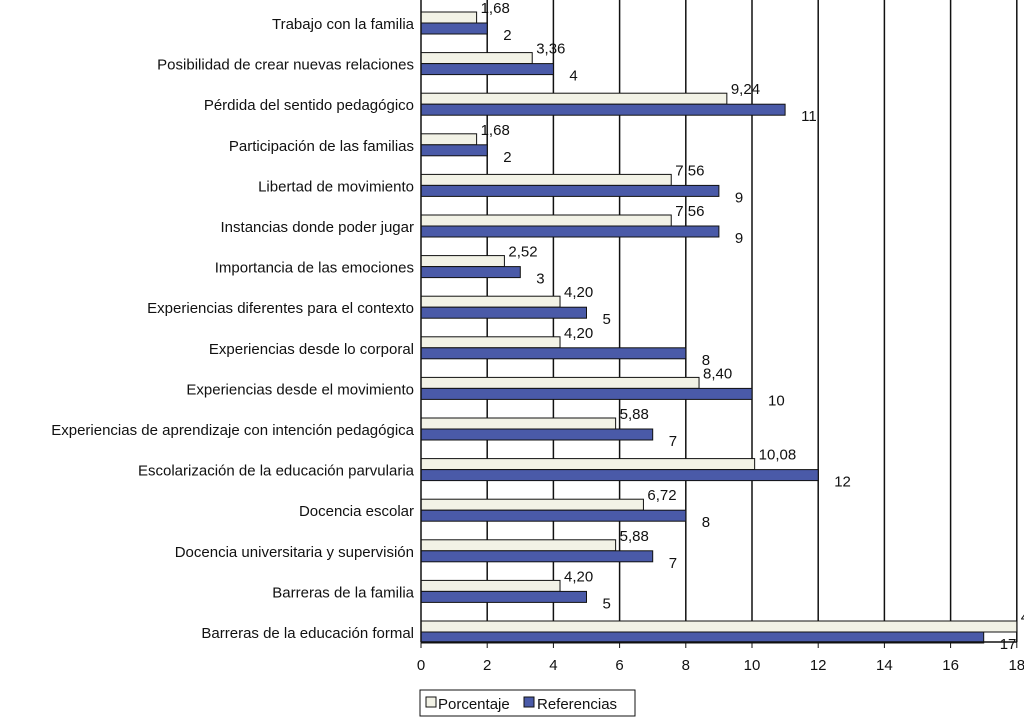  What do you see at coordinates (311, 349) in the screenshot?
I see `category-label: Experiencias desde lo corporal` at bounding box center [311, 349].